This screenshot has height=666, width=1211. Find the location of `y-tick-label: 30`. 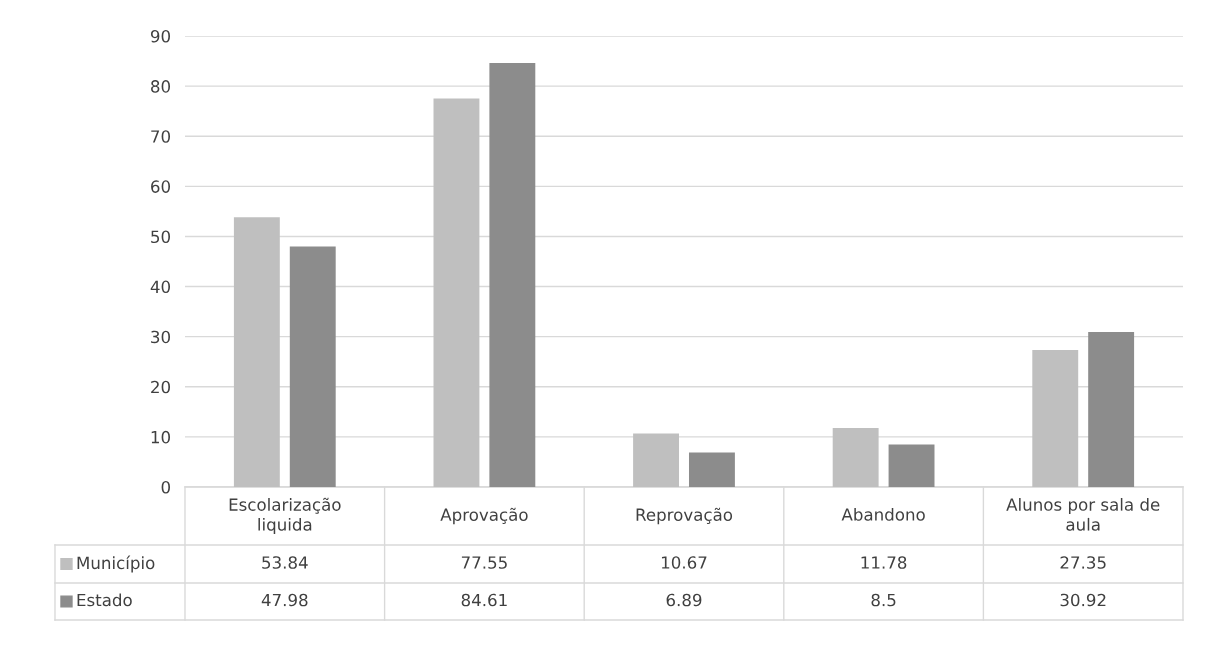

y-tick-label: 30 is located at coordinates (160, 337).